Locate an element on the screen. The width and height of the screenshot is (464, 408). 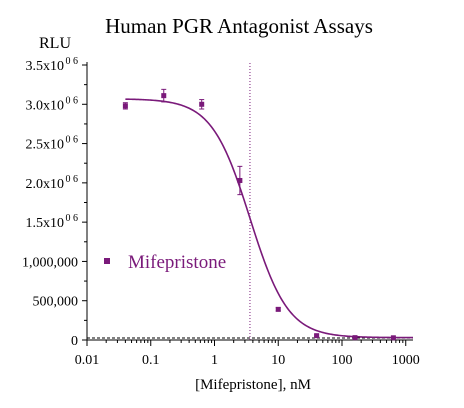
x-tick-label: 1000 is located at coordinates (406, 360).